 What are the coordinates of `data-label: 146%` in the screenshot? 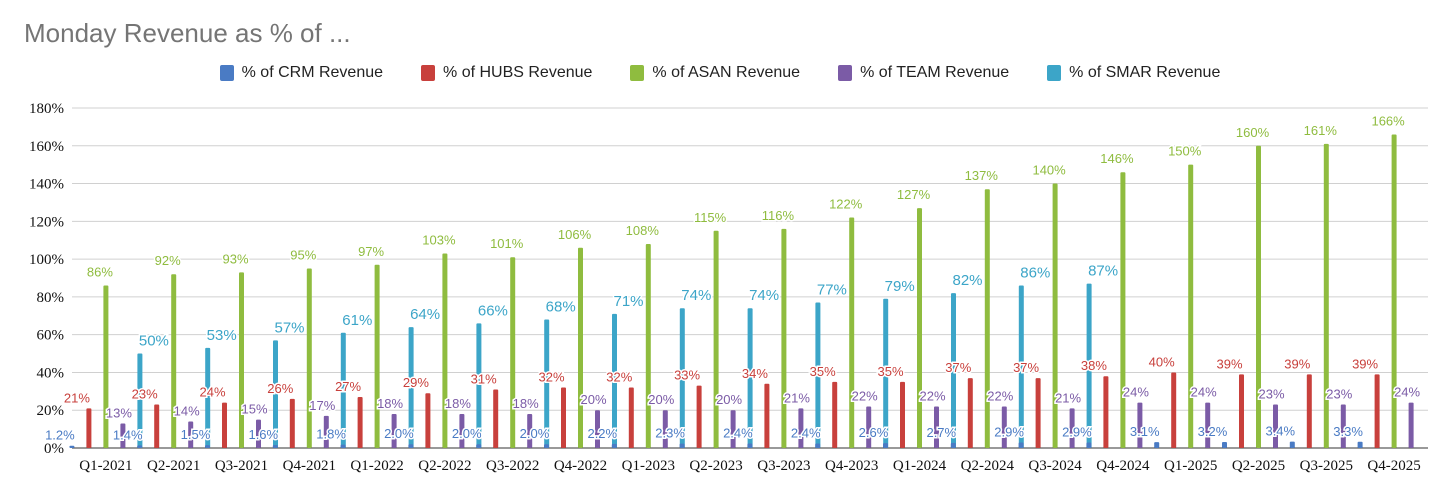 It's located at (1117, 158).